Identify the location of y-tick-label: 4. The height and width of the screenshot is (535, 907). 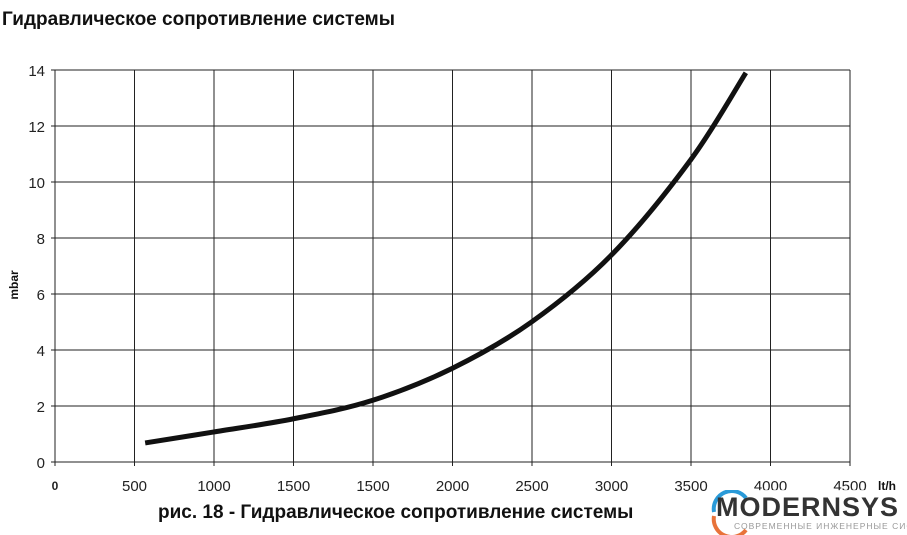
(41, 351).